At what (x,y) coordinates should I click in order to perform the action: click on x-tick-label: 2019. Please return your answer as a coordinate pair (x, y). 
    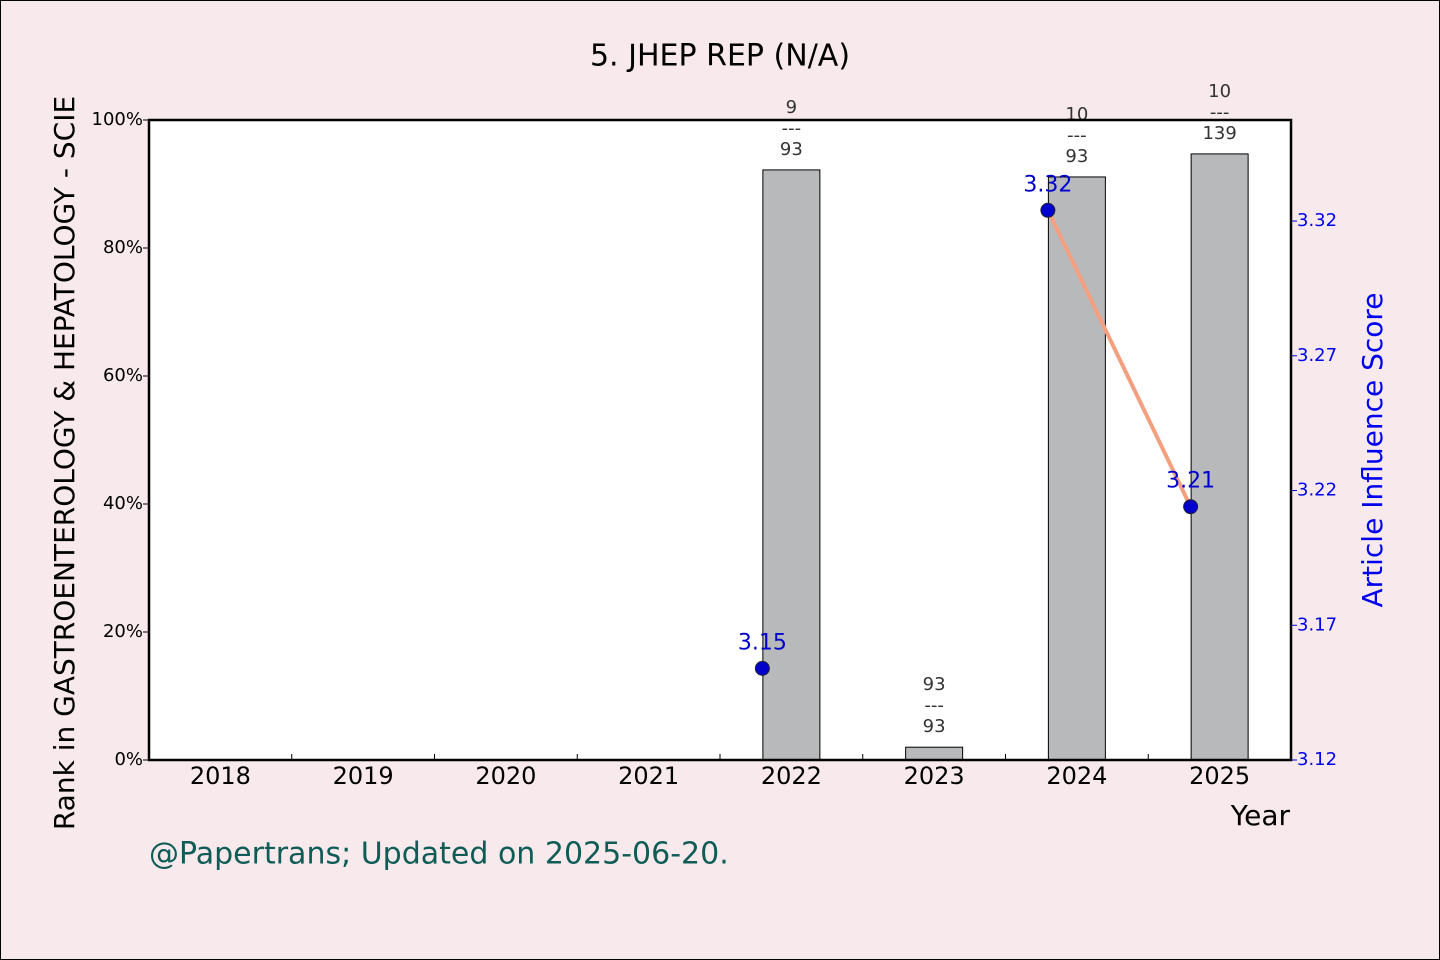
    Looking at the image, I should click on (363, 776).